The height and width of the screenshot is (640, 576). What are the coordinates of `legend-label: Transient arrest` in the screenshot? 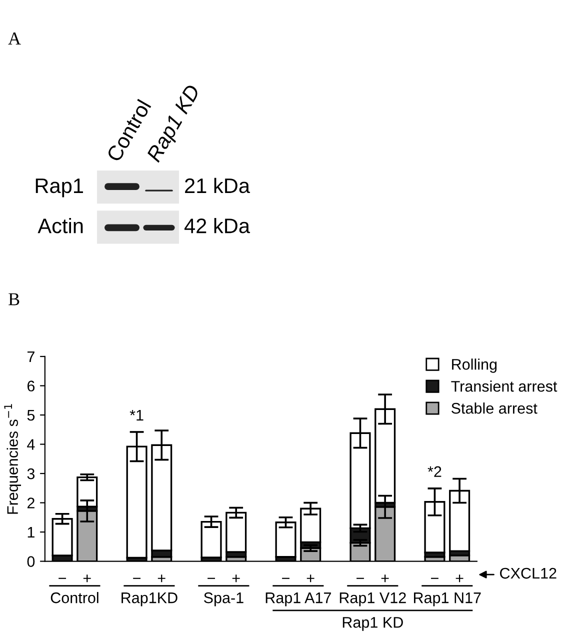 It's located at (504, 386).